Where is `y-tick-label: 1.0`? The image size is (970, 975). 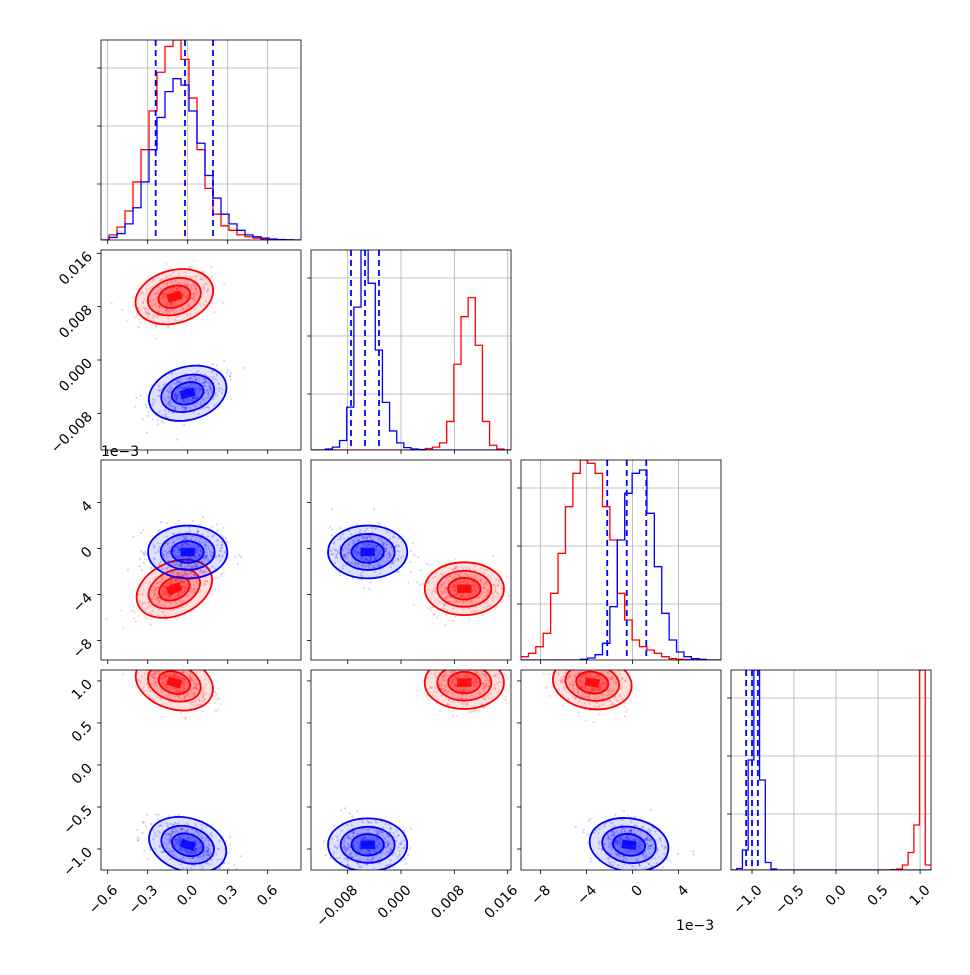
y-tick-label: 1.0 is located at coordinates (82, 689).